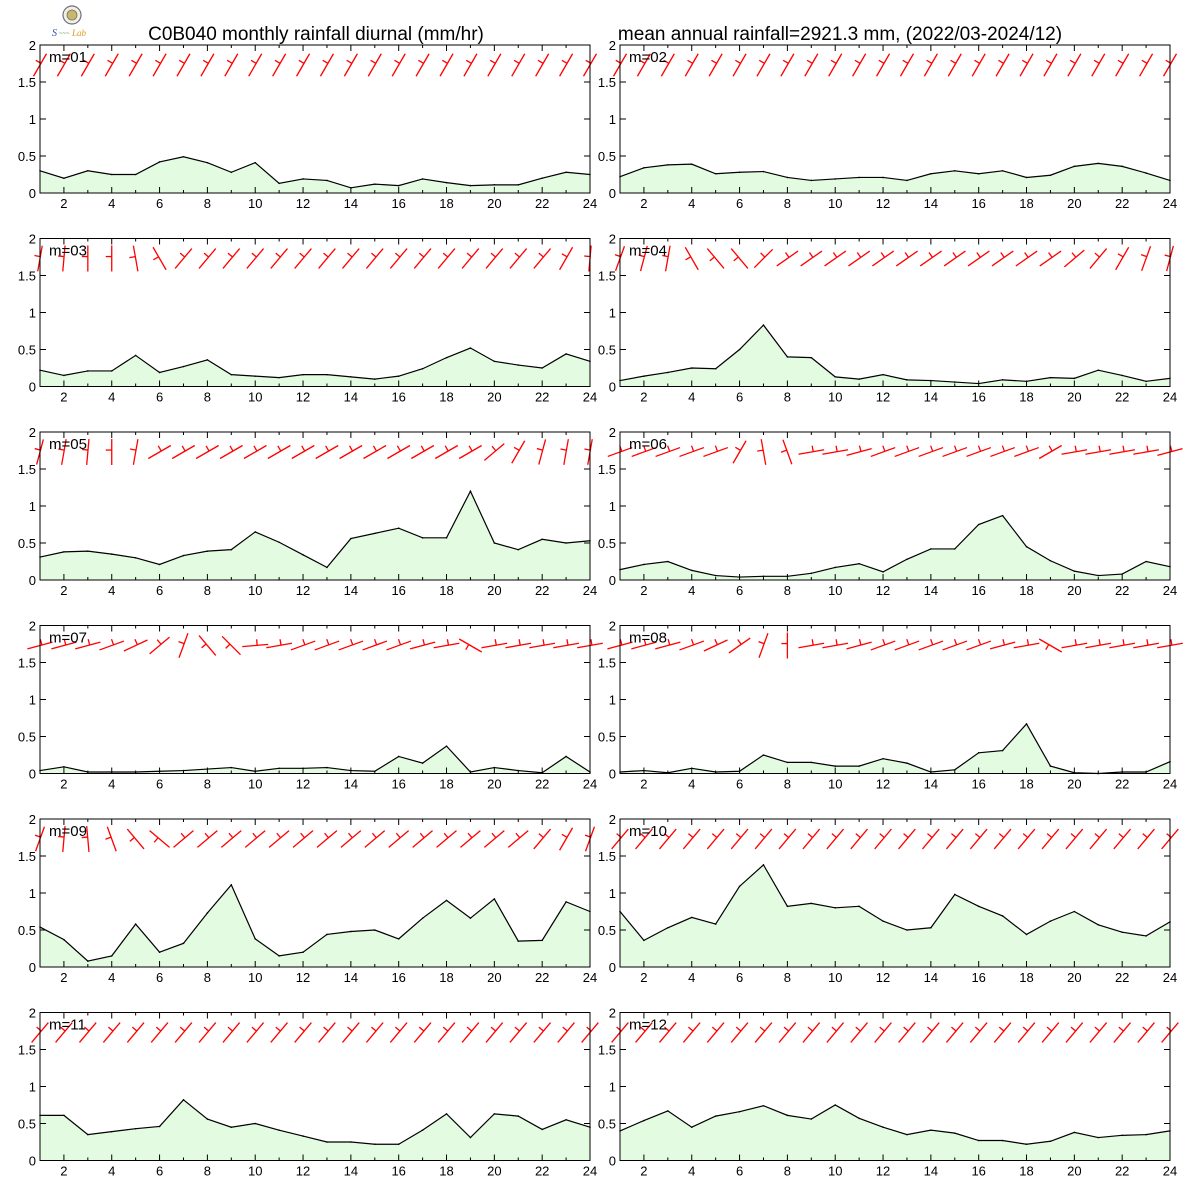 The height and width of the screenshot is (1200, 1200). I want to click on x-tick-label: 18, so click(446, 397).